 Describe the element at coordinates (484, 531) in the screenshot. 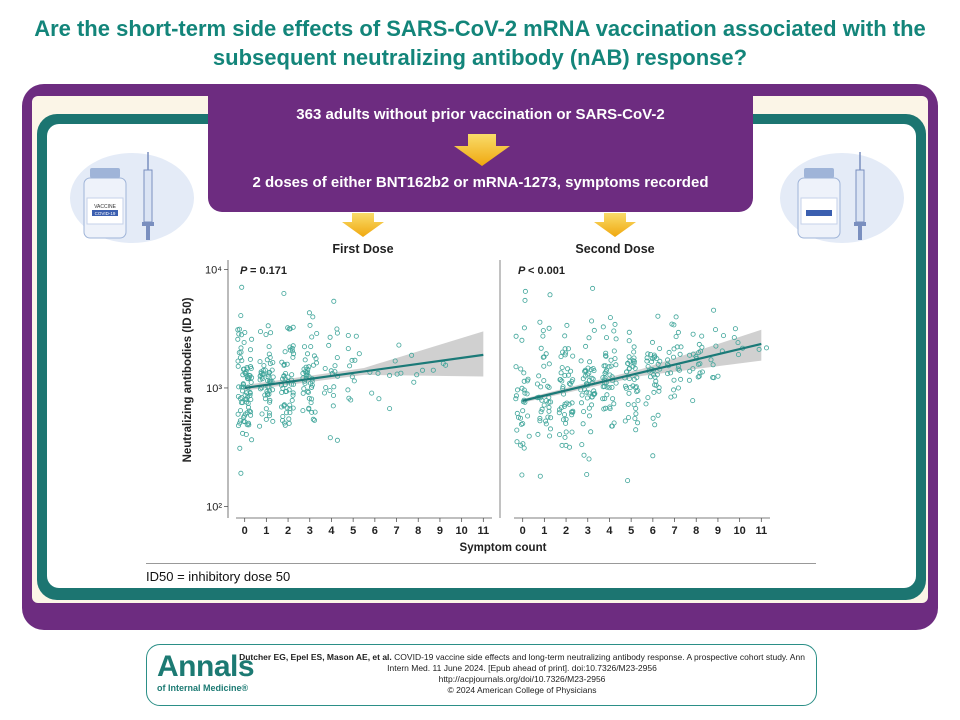

I see `x-tick-label: 11` at that location.